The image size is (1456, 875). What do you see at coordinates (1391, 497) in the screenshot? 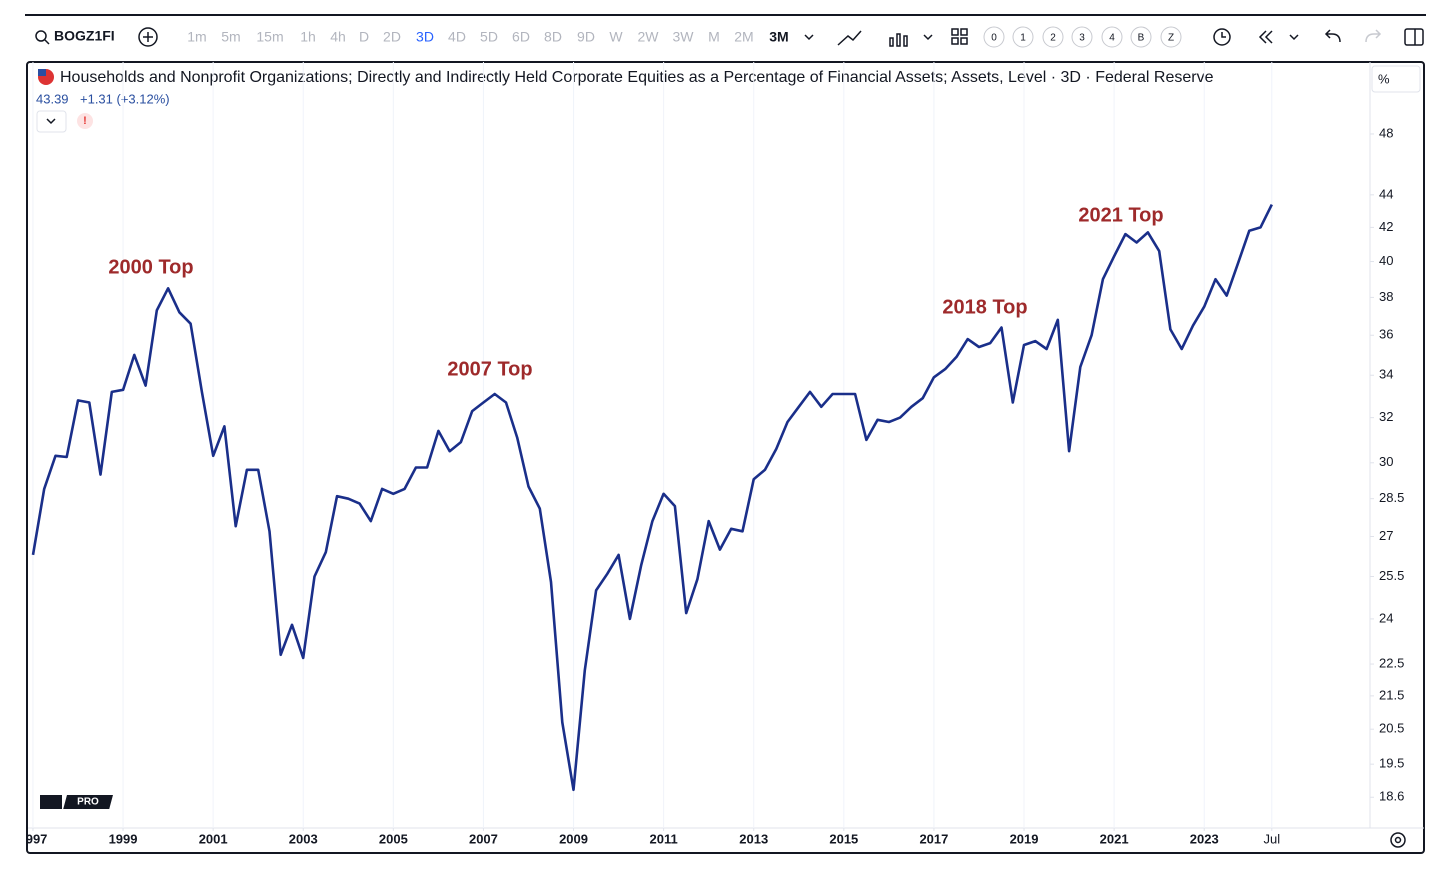
I see `y-tick-label: 28.5` at bounding box center [1391, 497].